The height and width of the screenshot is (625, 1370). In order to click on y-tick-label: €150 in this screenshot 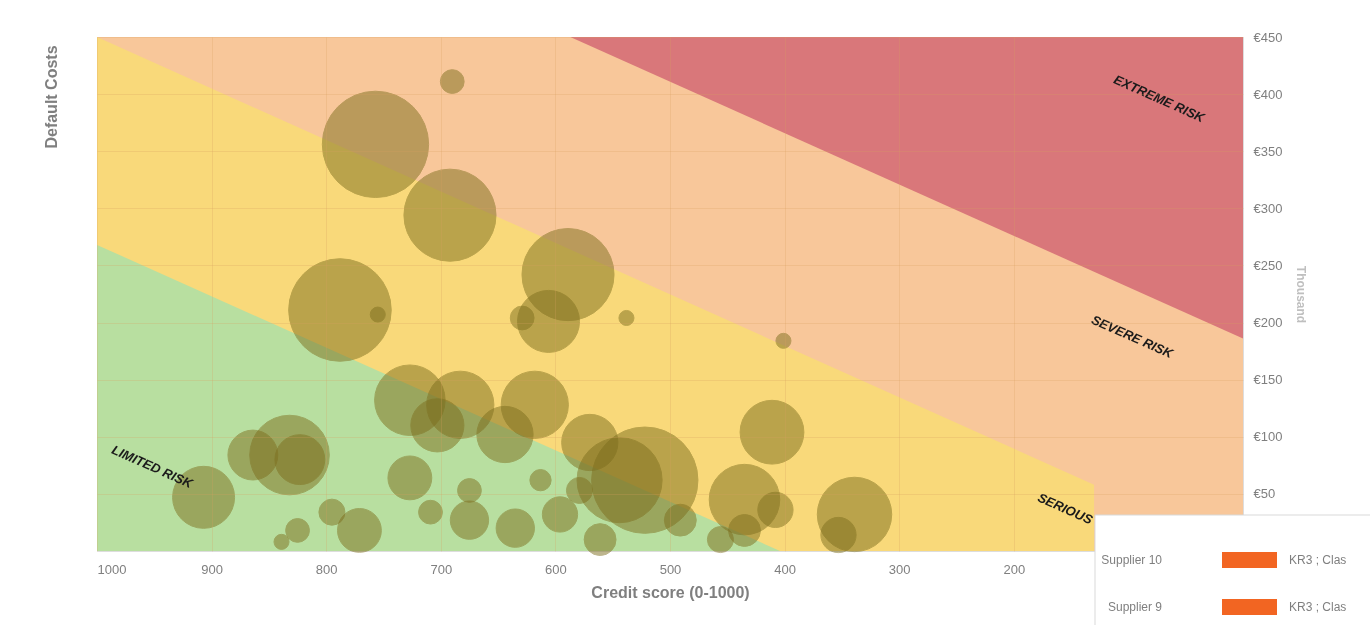, I will do `click(1268, 380)`.